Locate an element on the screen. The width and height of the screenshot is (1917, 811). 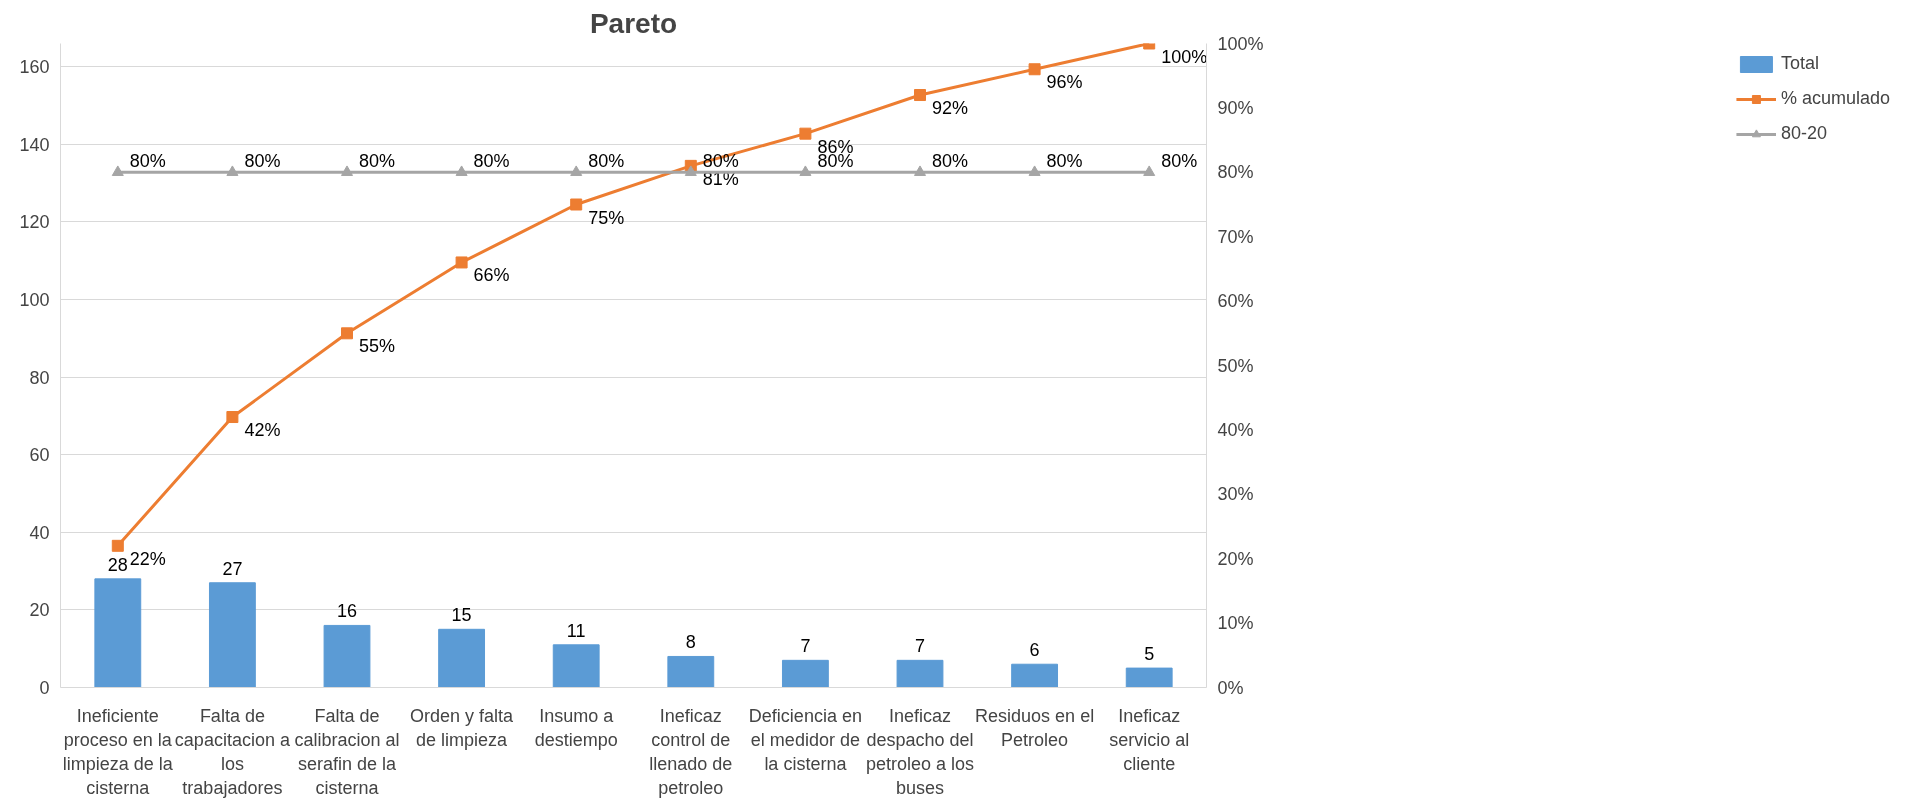
legend-label: Total is located at coordinates (1799, 63).